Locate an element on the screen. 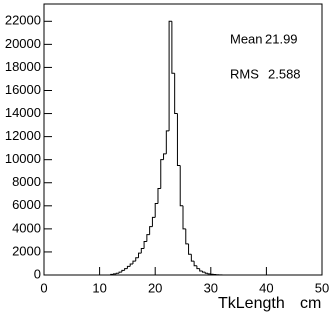 The image size is (331, 312). y-tick-label: 8000 is located at coordinates (26, 181).